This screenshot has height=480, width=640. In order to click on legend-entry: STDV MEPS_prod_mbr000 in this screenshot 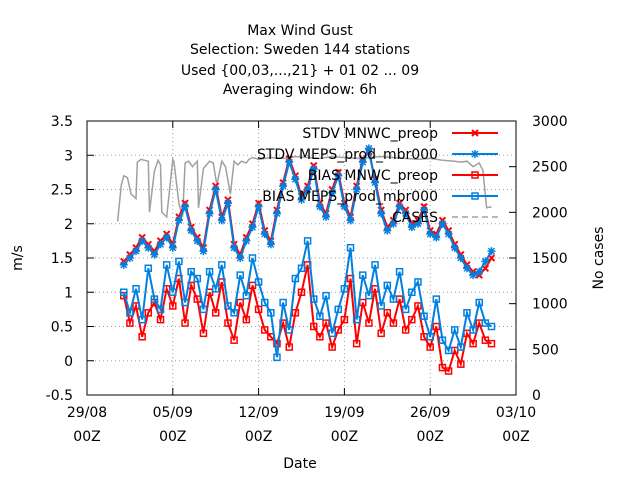, I will do `click(377, 155)`.